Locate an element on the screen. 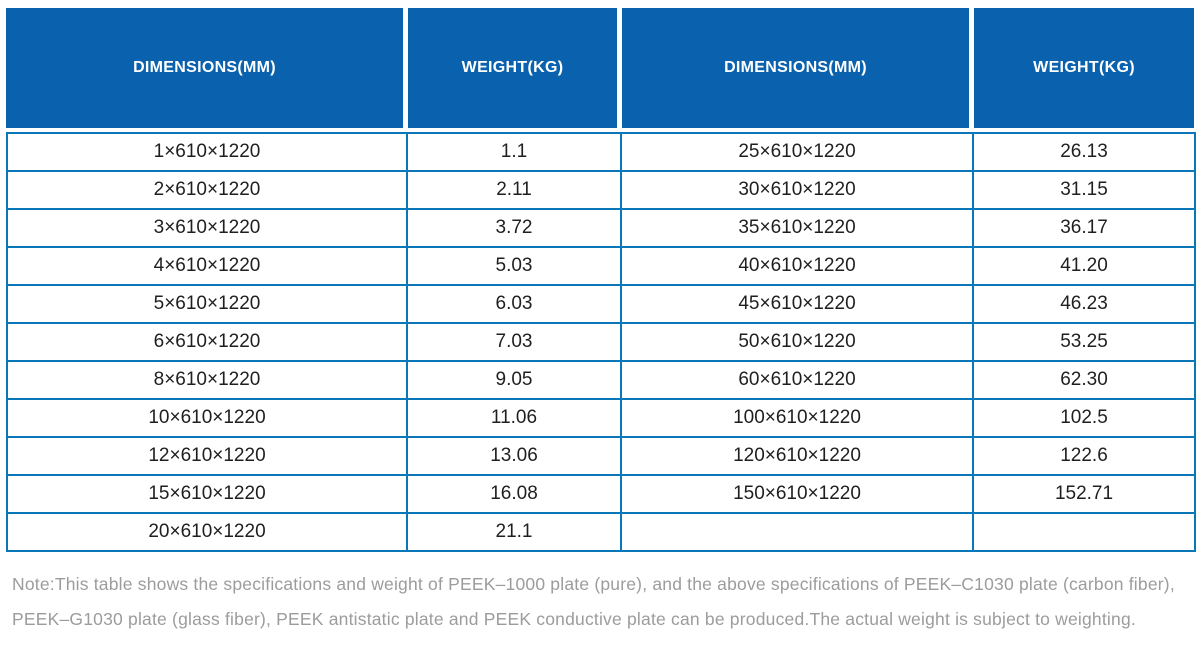 The width and height of the screenshot is (1200, 648). dimensions-cell: 10×610×1220 is located at coordinates (207, 418).